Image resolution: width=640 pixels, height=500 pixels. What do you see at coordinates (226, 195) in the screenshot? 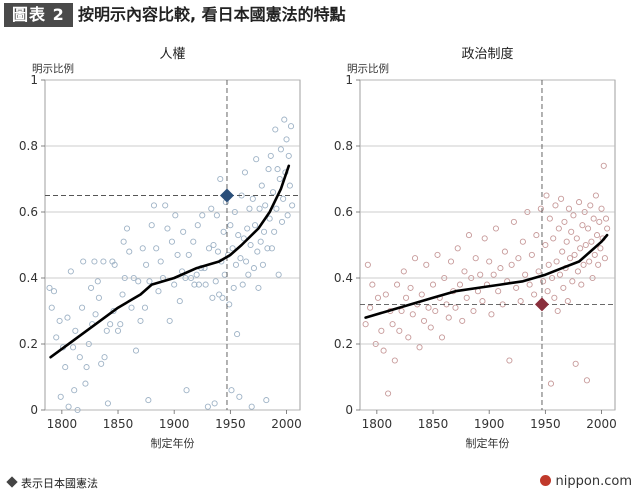
I see `japan-marker` at bounding box center [226, 195].